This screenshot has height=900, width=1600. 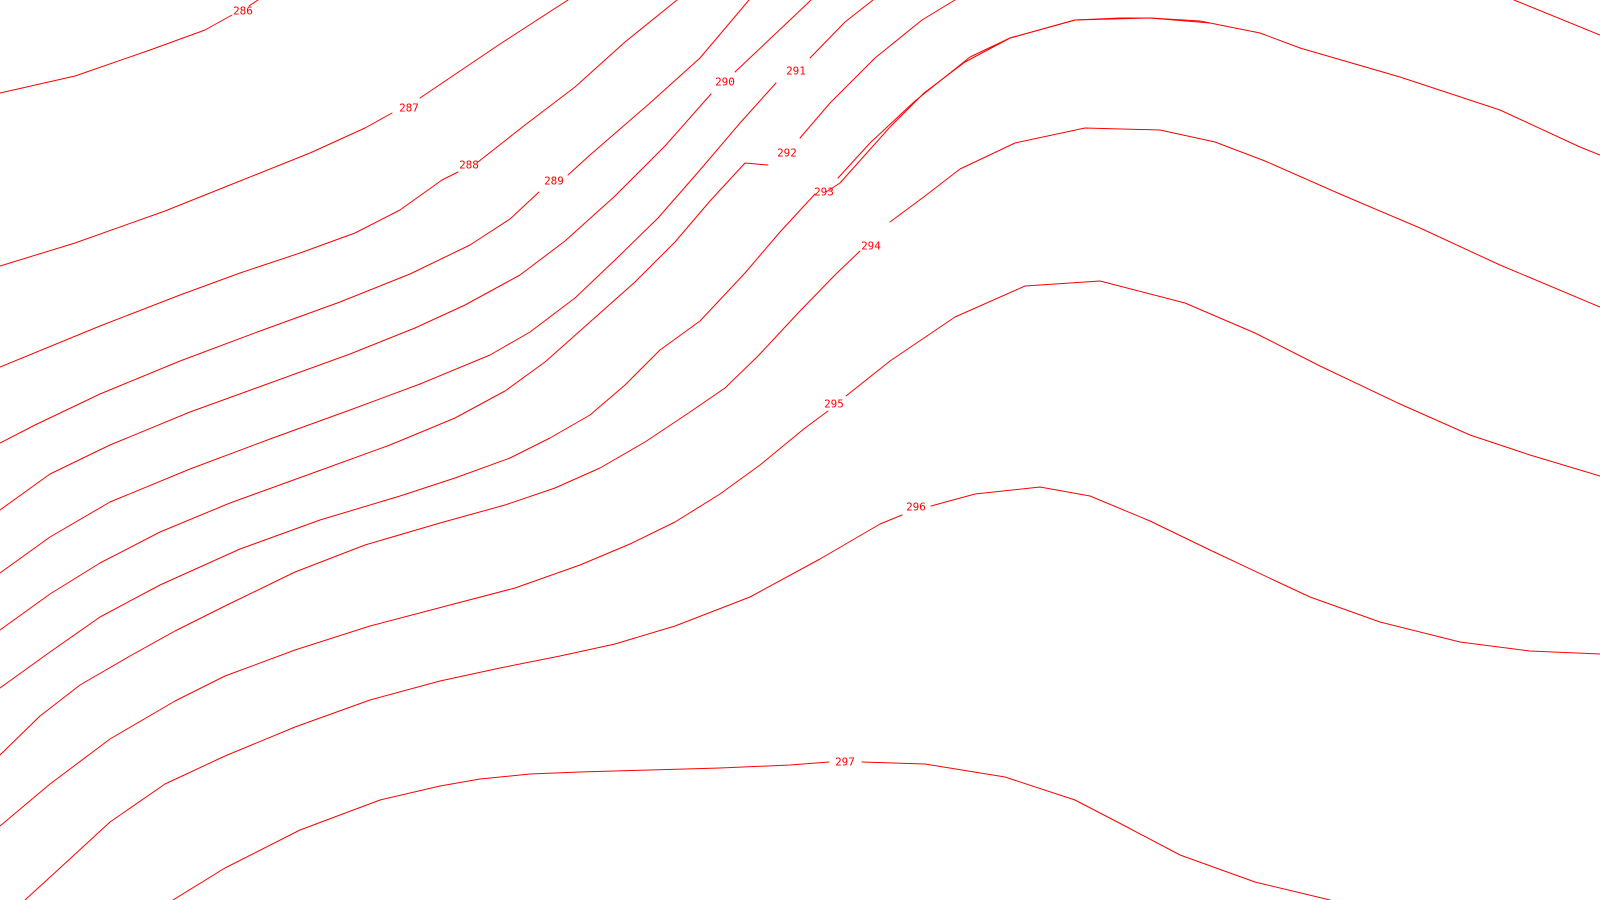 I want to click on contour-label-295: 295, so click(x=834, y=404).